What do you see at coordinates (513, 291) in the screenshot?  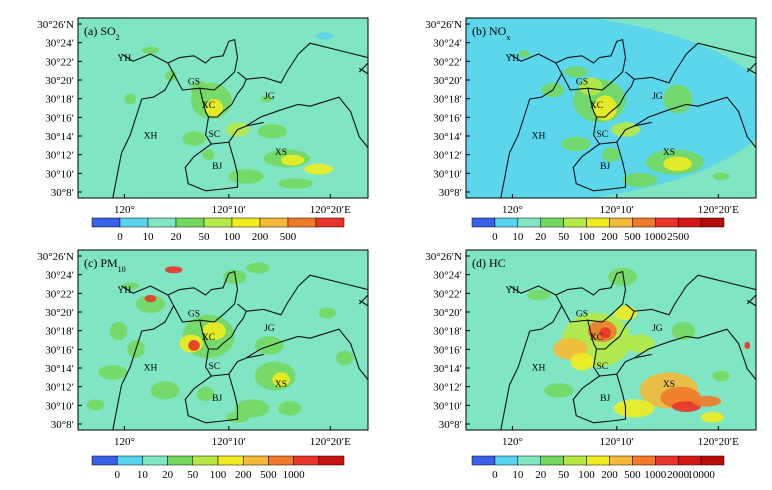 I see `district-label-yh: YH` at bounding box center [513, 291].